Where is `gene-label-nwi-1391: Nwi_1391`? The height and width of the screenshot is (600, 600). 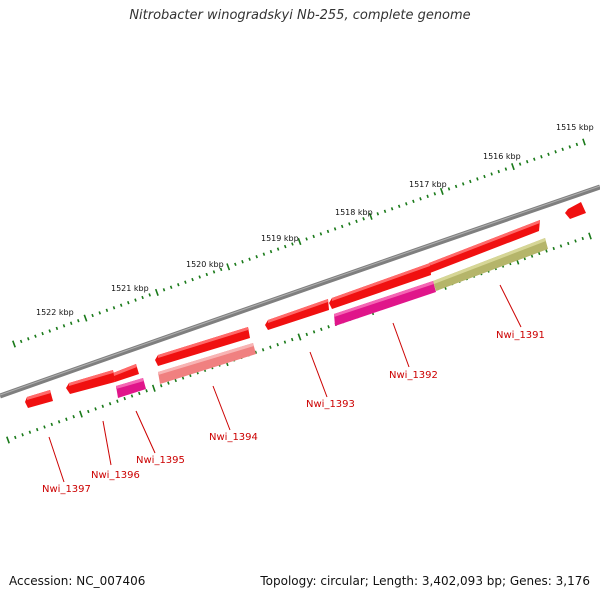
gene-label-nwi-1391: Nwi_1391 is located at coordinates (520, 335).